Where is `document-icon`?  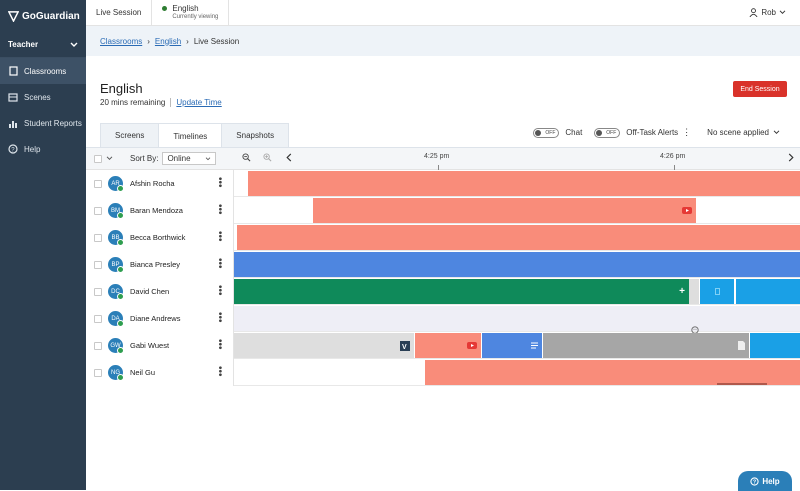 document-icon is located at coordinates (534, 345).